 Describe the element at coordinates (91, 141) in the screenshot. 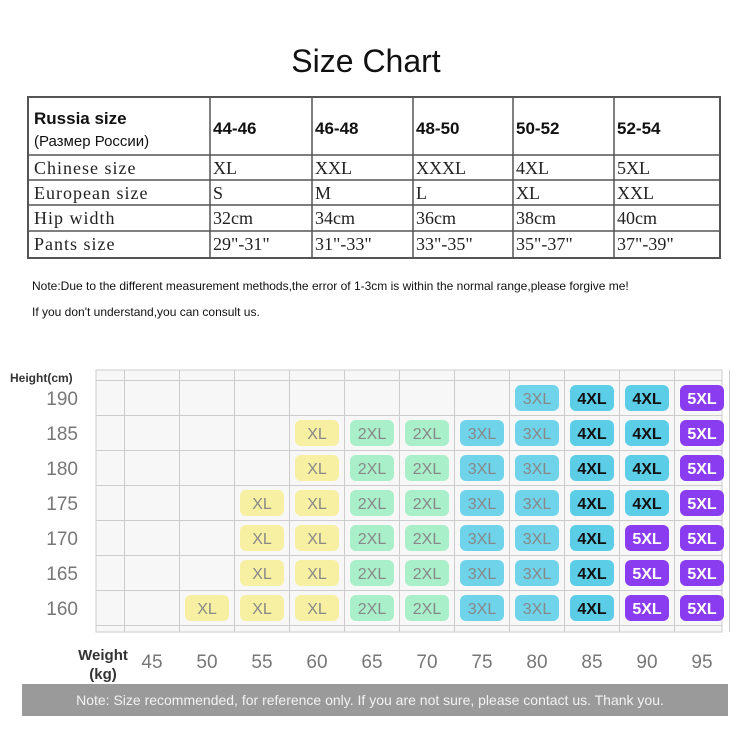

I see `header-sublabel: (Размер России)` at that location.